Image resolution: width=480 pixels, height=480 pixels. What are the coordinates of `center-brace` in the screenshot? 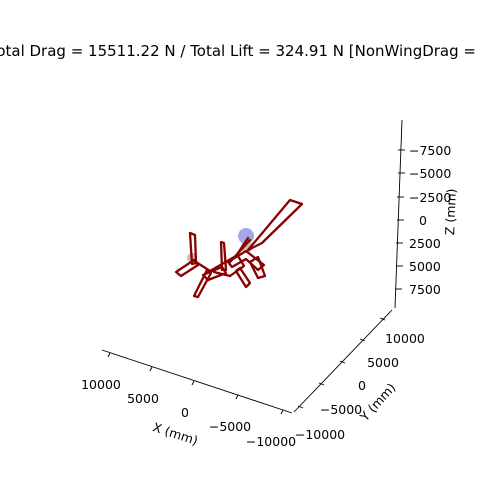 It's located at (222, 254).